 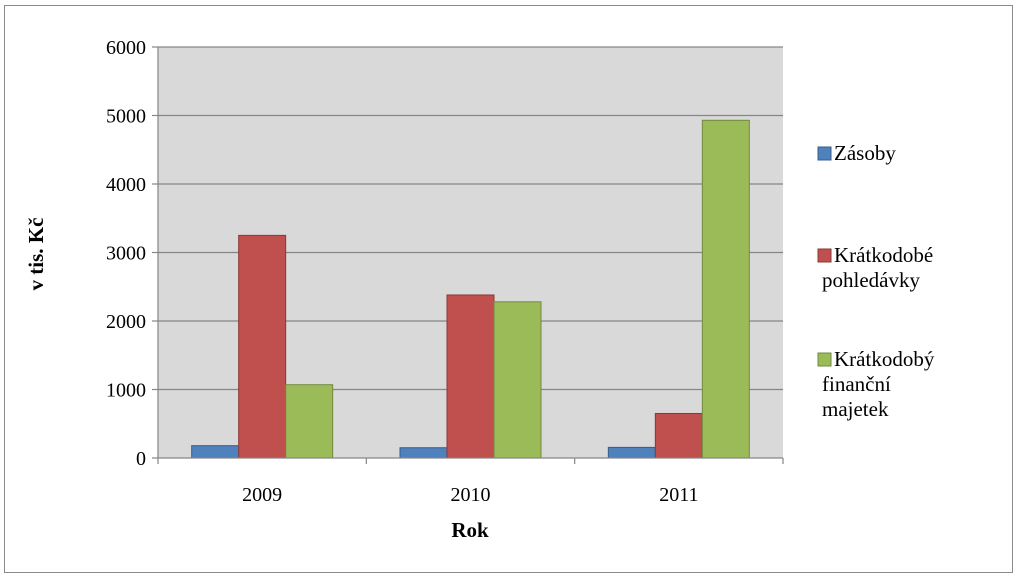 What do you see at coordinates (878, 384) in the screenshot?
I see `legend-entry: Krátkodobý finanční majetek` at bounding box center [878, 384].